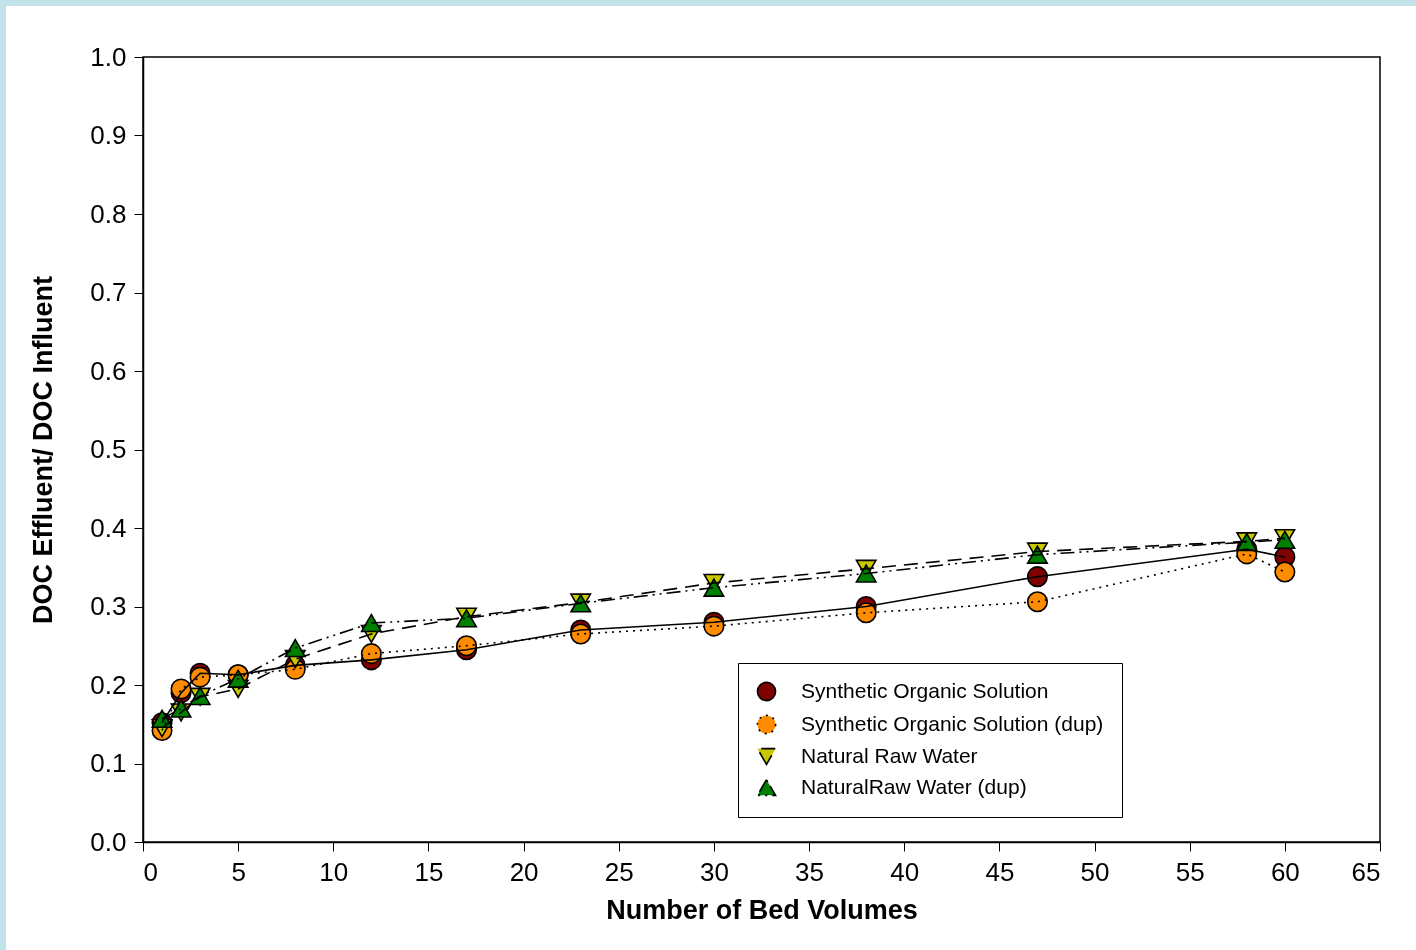  I want to click on y-tick-label: 0.3, so click(108, 606).